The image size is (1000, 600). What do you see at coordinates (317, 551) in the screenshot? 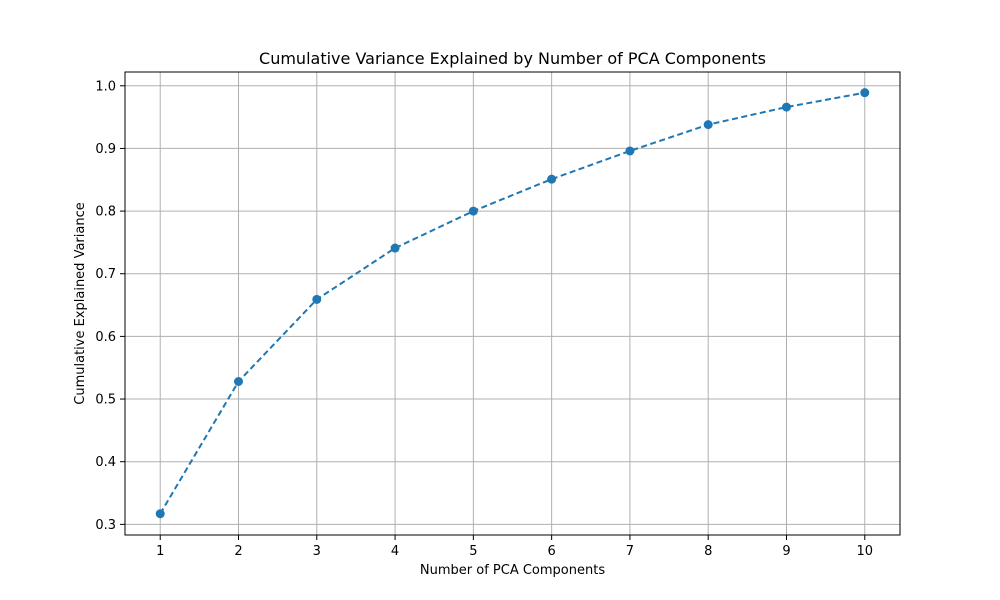
I see `x-tick-label: 3` at bounding box center [317, 551].